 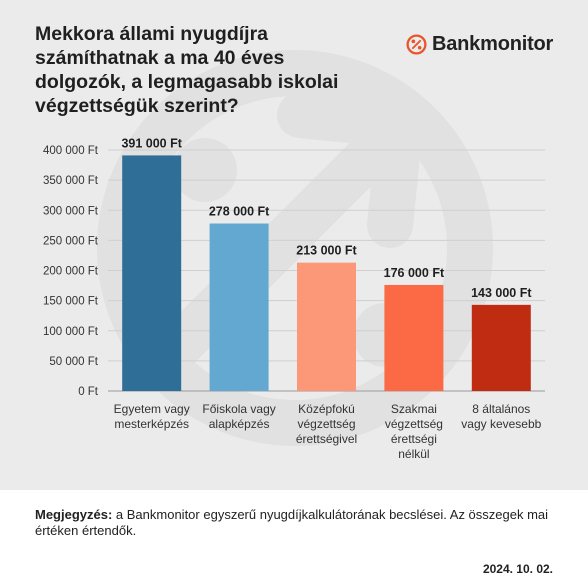 What do you see at coordinates (71, 211) in the screenshot?
I see `y-tick-label: 300 000 Ft` at bounding box center [71, 211].